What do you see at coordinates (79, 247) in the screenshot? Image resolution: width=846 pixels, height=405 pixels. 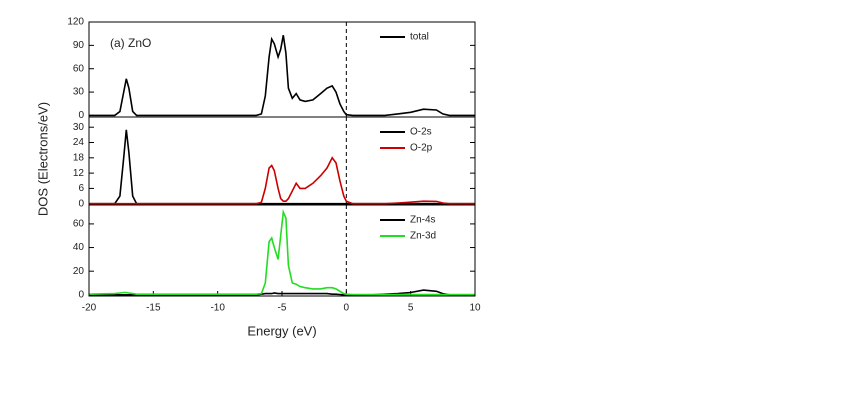 I see `y-tick-label: 40` at bounding box center [79, 247].